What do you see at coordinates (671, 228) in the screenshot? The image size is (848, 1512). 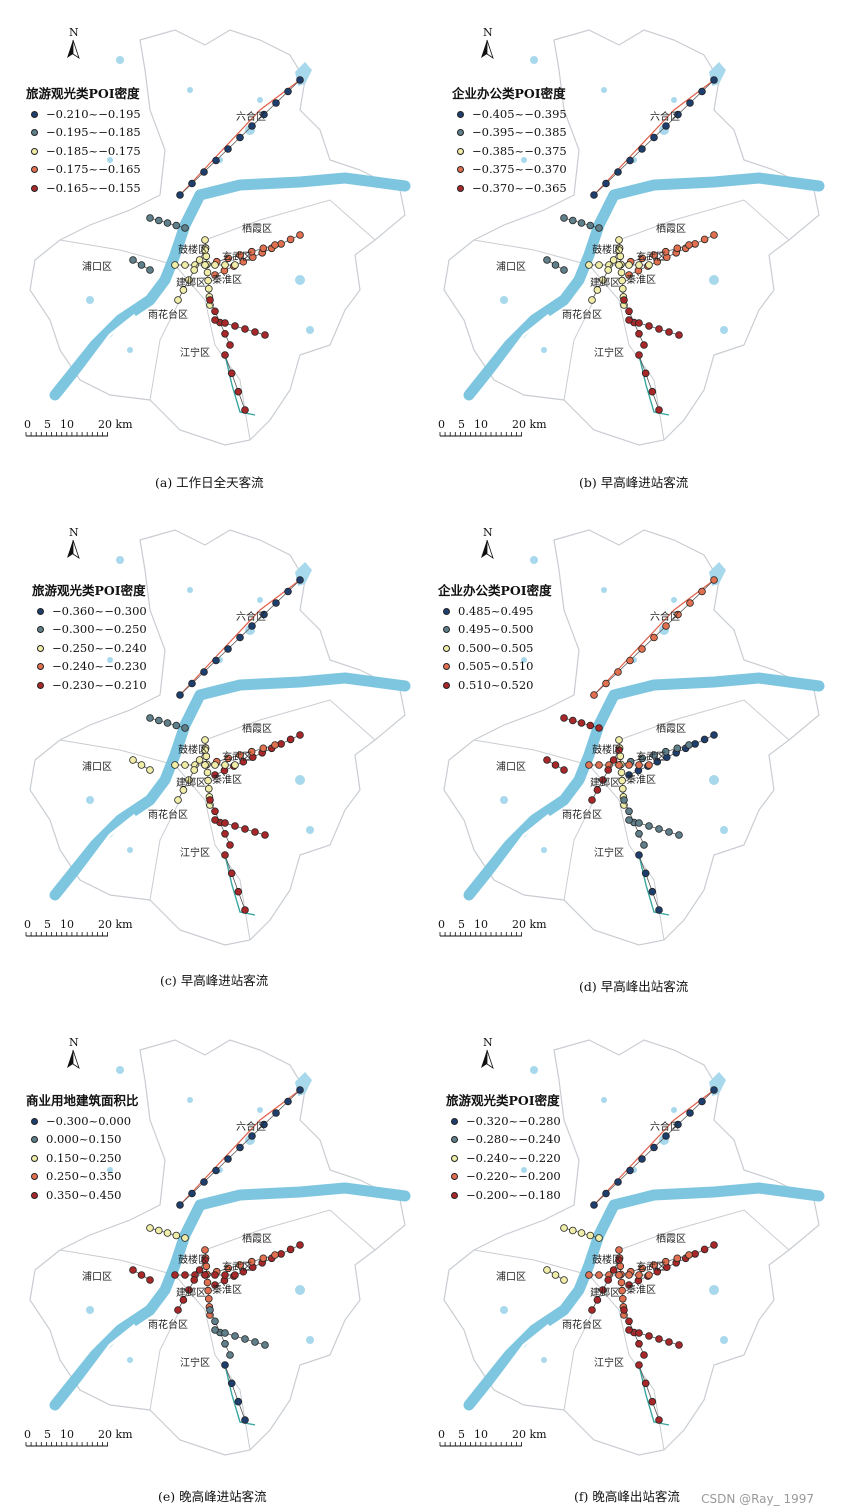 I see `district-label: 栖霞区` at bounding box center [671, 228].